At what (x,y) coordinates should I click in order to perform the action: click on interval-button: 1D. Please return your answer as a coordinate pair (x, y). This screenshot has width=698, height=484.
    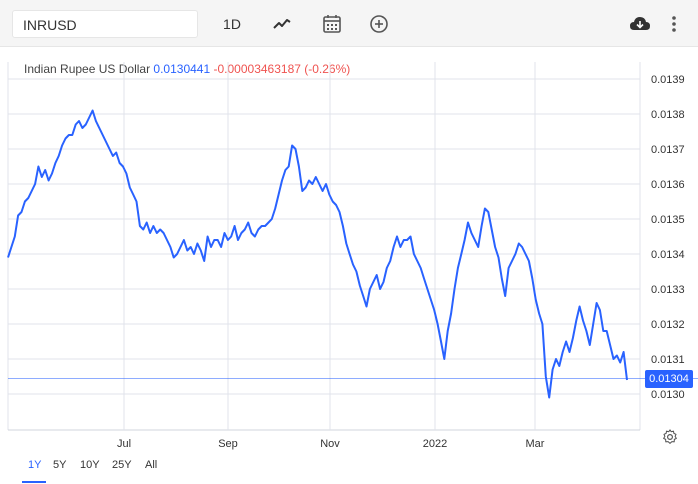
    Looking at the image, I should click on (232, 24).